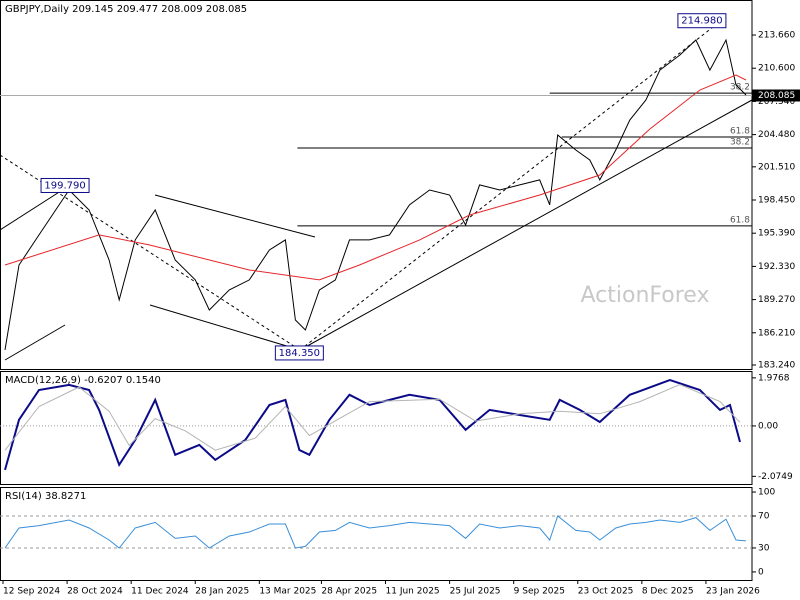 The width and height of the screenshot is (800, 600). I want to click on y-tick-label: 204.480, so click(776, 135).